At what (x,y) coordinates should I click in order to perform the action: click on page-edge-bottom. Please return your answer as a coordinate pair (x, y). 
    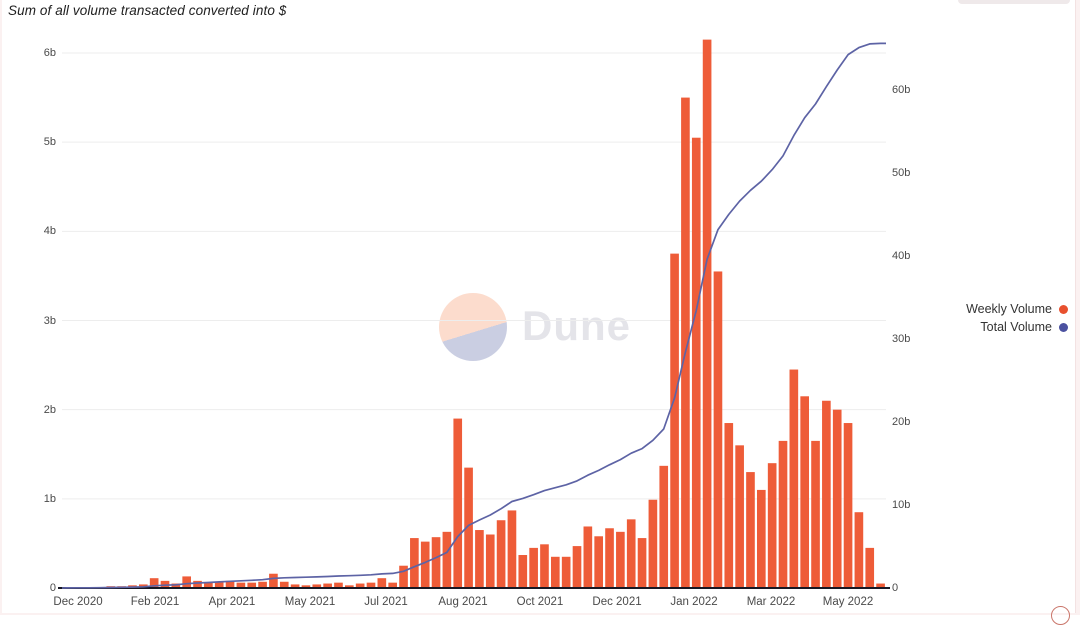
    Looking at the image, I should click on (540, 614).